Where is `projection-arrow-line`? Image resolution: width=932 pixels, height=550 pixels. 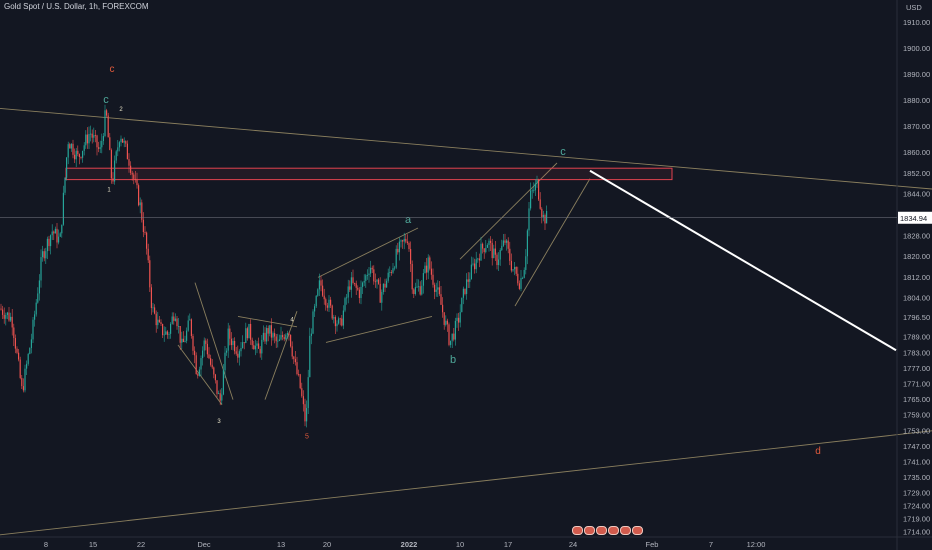 projection-arrow-line is located at coordinates (743, 260).